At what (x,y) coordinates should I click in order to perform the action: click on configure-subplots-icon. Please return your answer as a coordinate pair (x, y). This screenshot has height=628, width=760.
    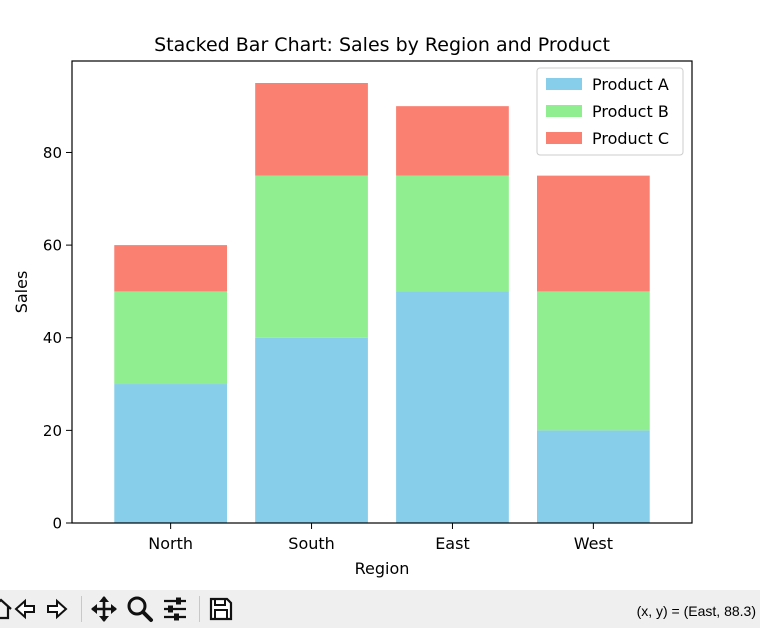
    Looking at the image, I should click on (175, 609).